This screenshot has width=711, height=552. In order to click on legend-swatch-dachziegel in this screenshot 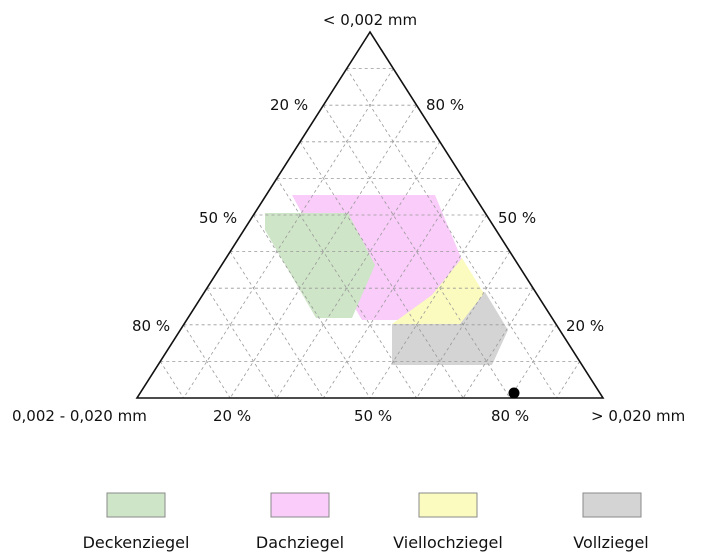, I will do `click(300, 505)`.